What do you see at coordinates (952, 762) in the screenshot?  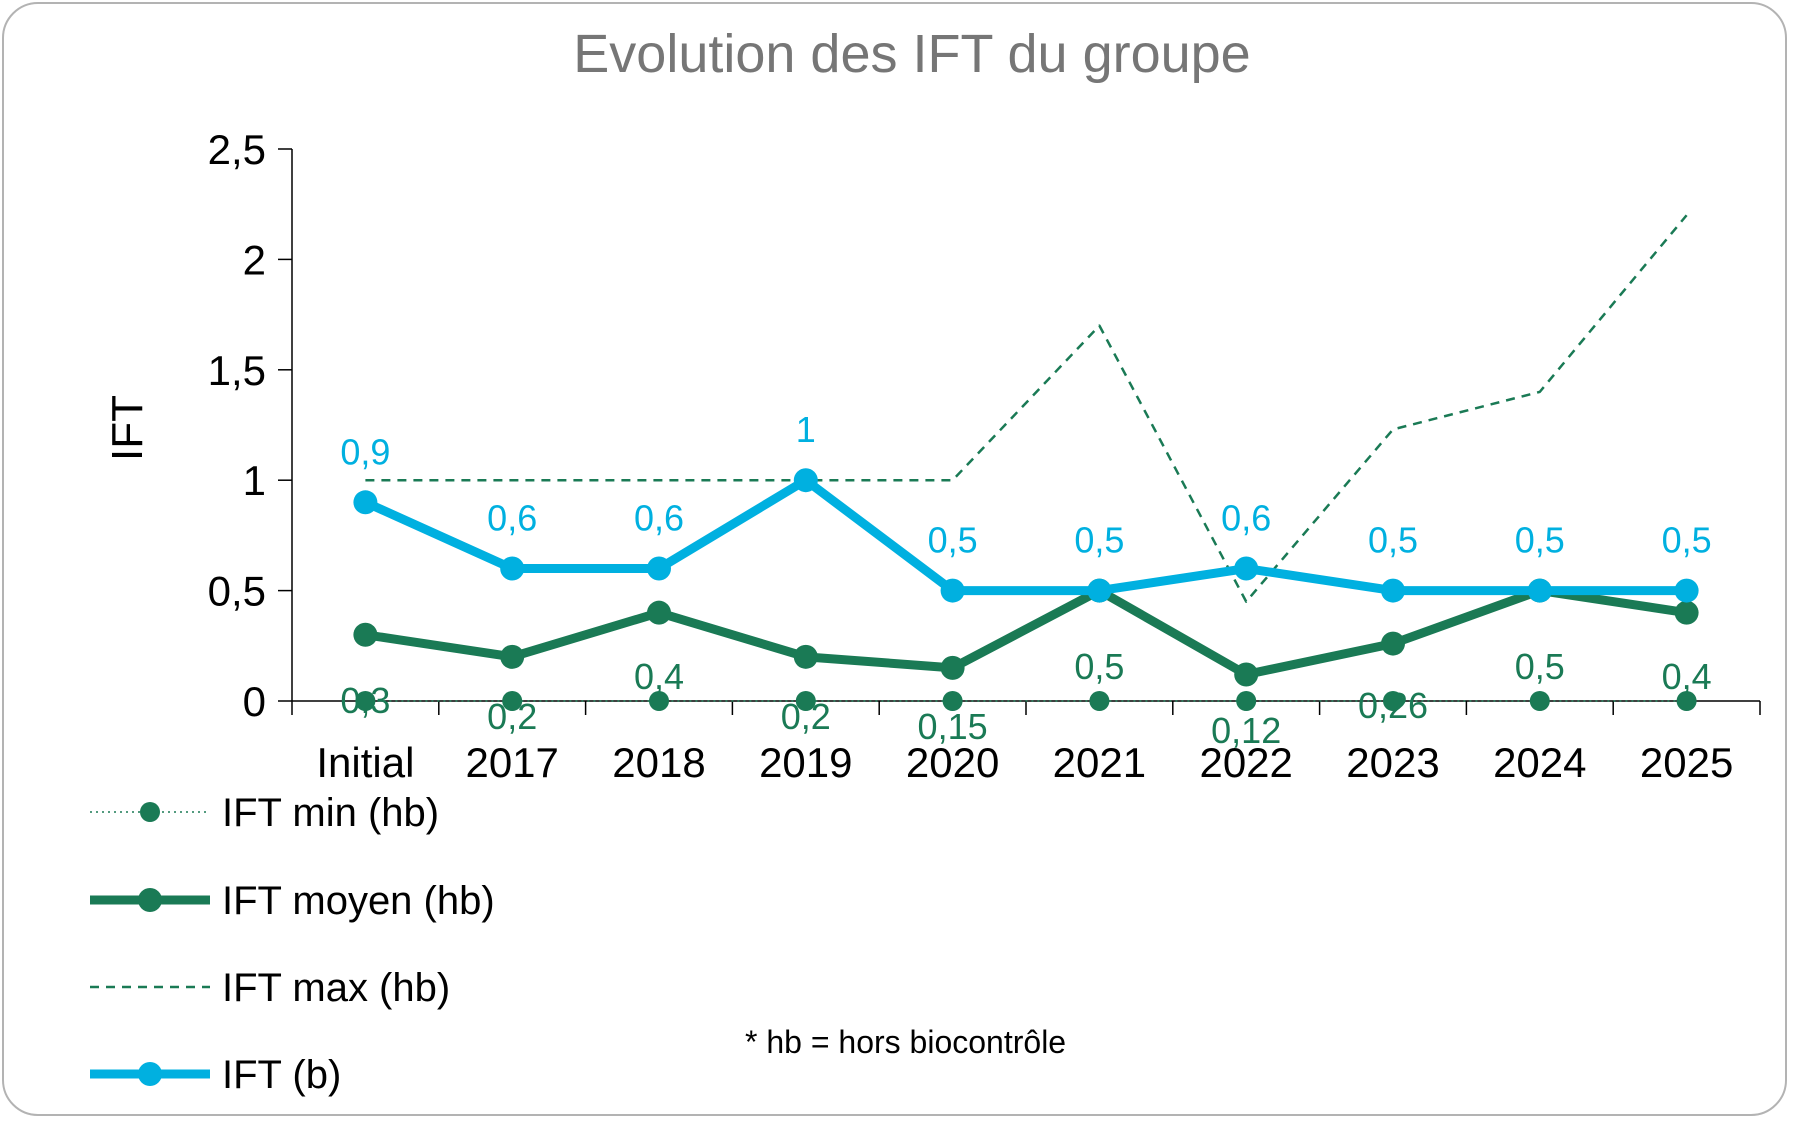 I see `x-tick-label: 2020` at bounding box center [952, 762].